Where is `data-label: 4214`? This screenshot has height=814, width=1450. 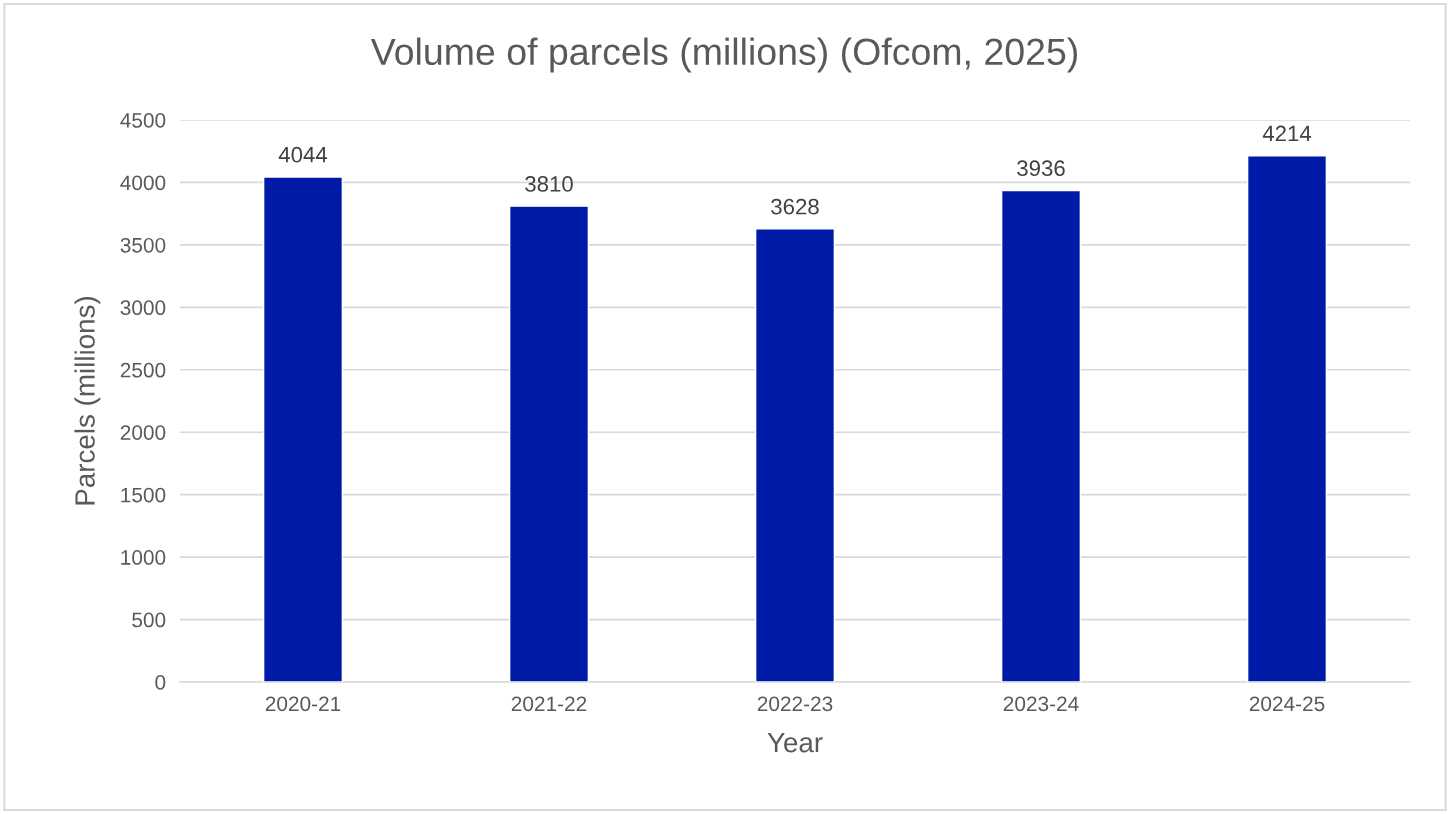 data-label: 4214 is located at coordinates (1287, 133).